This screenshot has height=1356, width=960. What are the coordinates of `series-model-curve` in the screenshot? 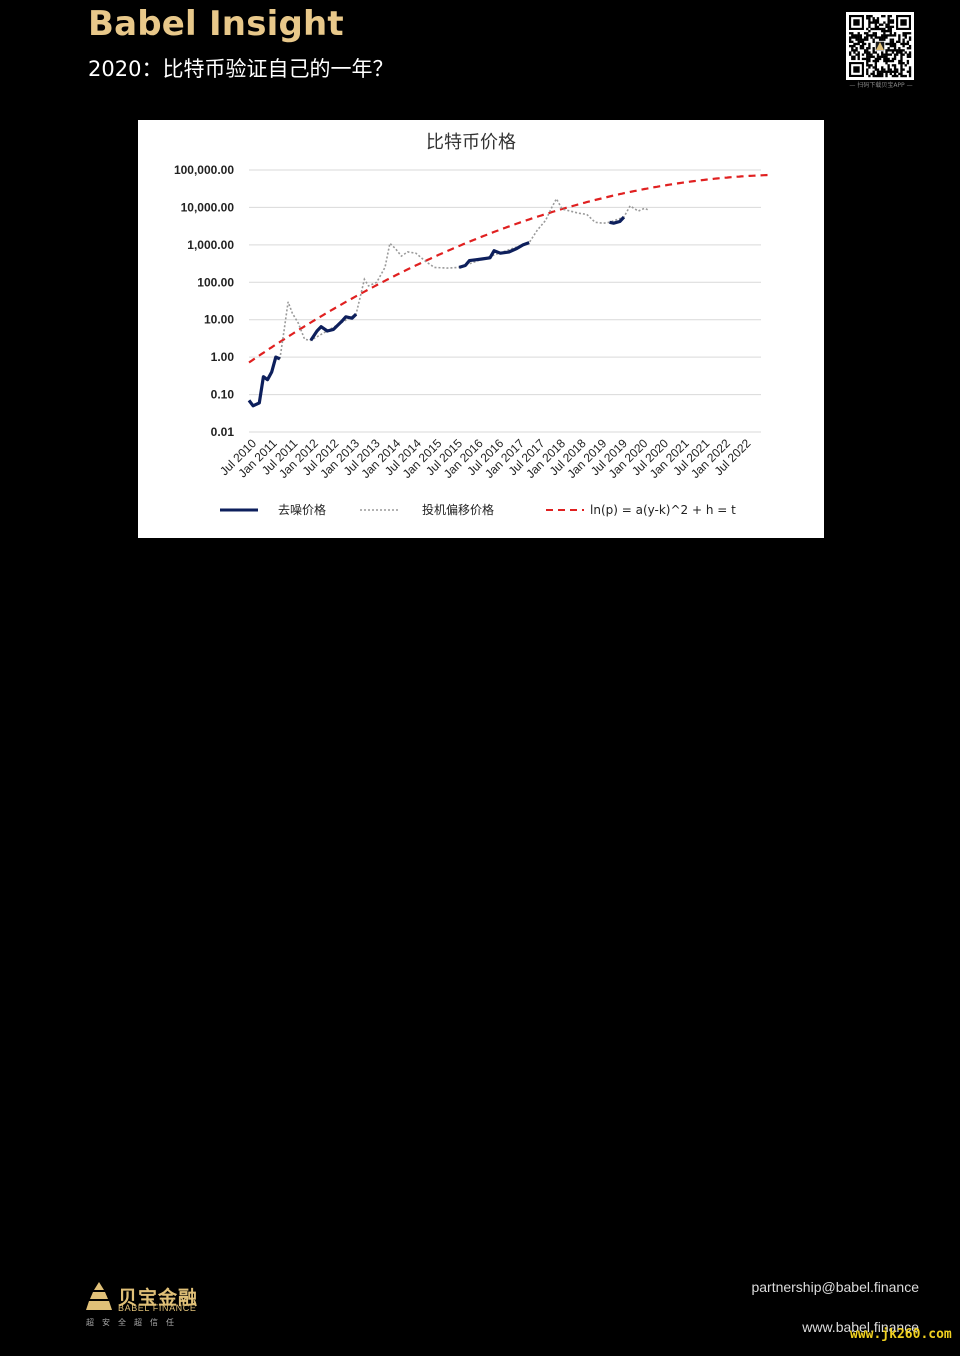 It's located at (508, 268).